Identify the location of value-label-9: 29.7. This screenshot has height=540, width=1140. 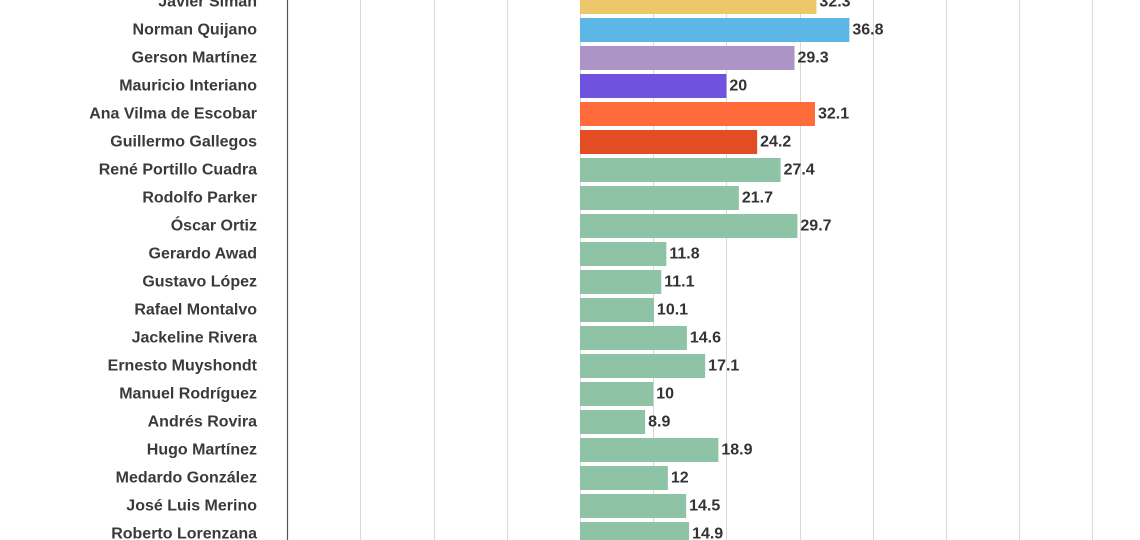
(815, 226).